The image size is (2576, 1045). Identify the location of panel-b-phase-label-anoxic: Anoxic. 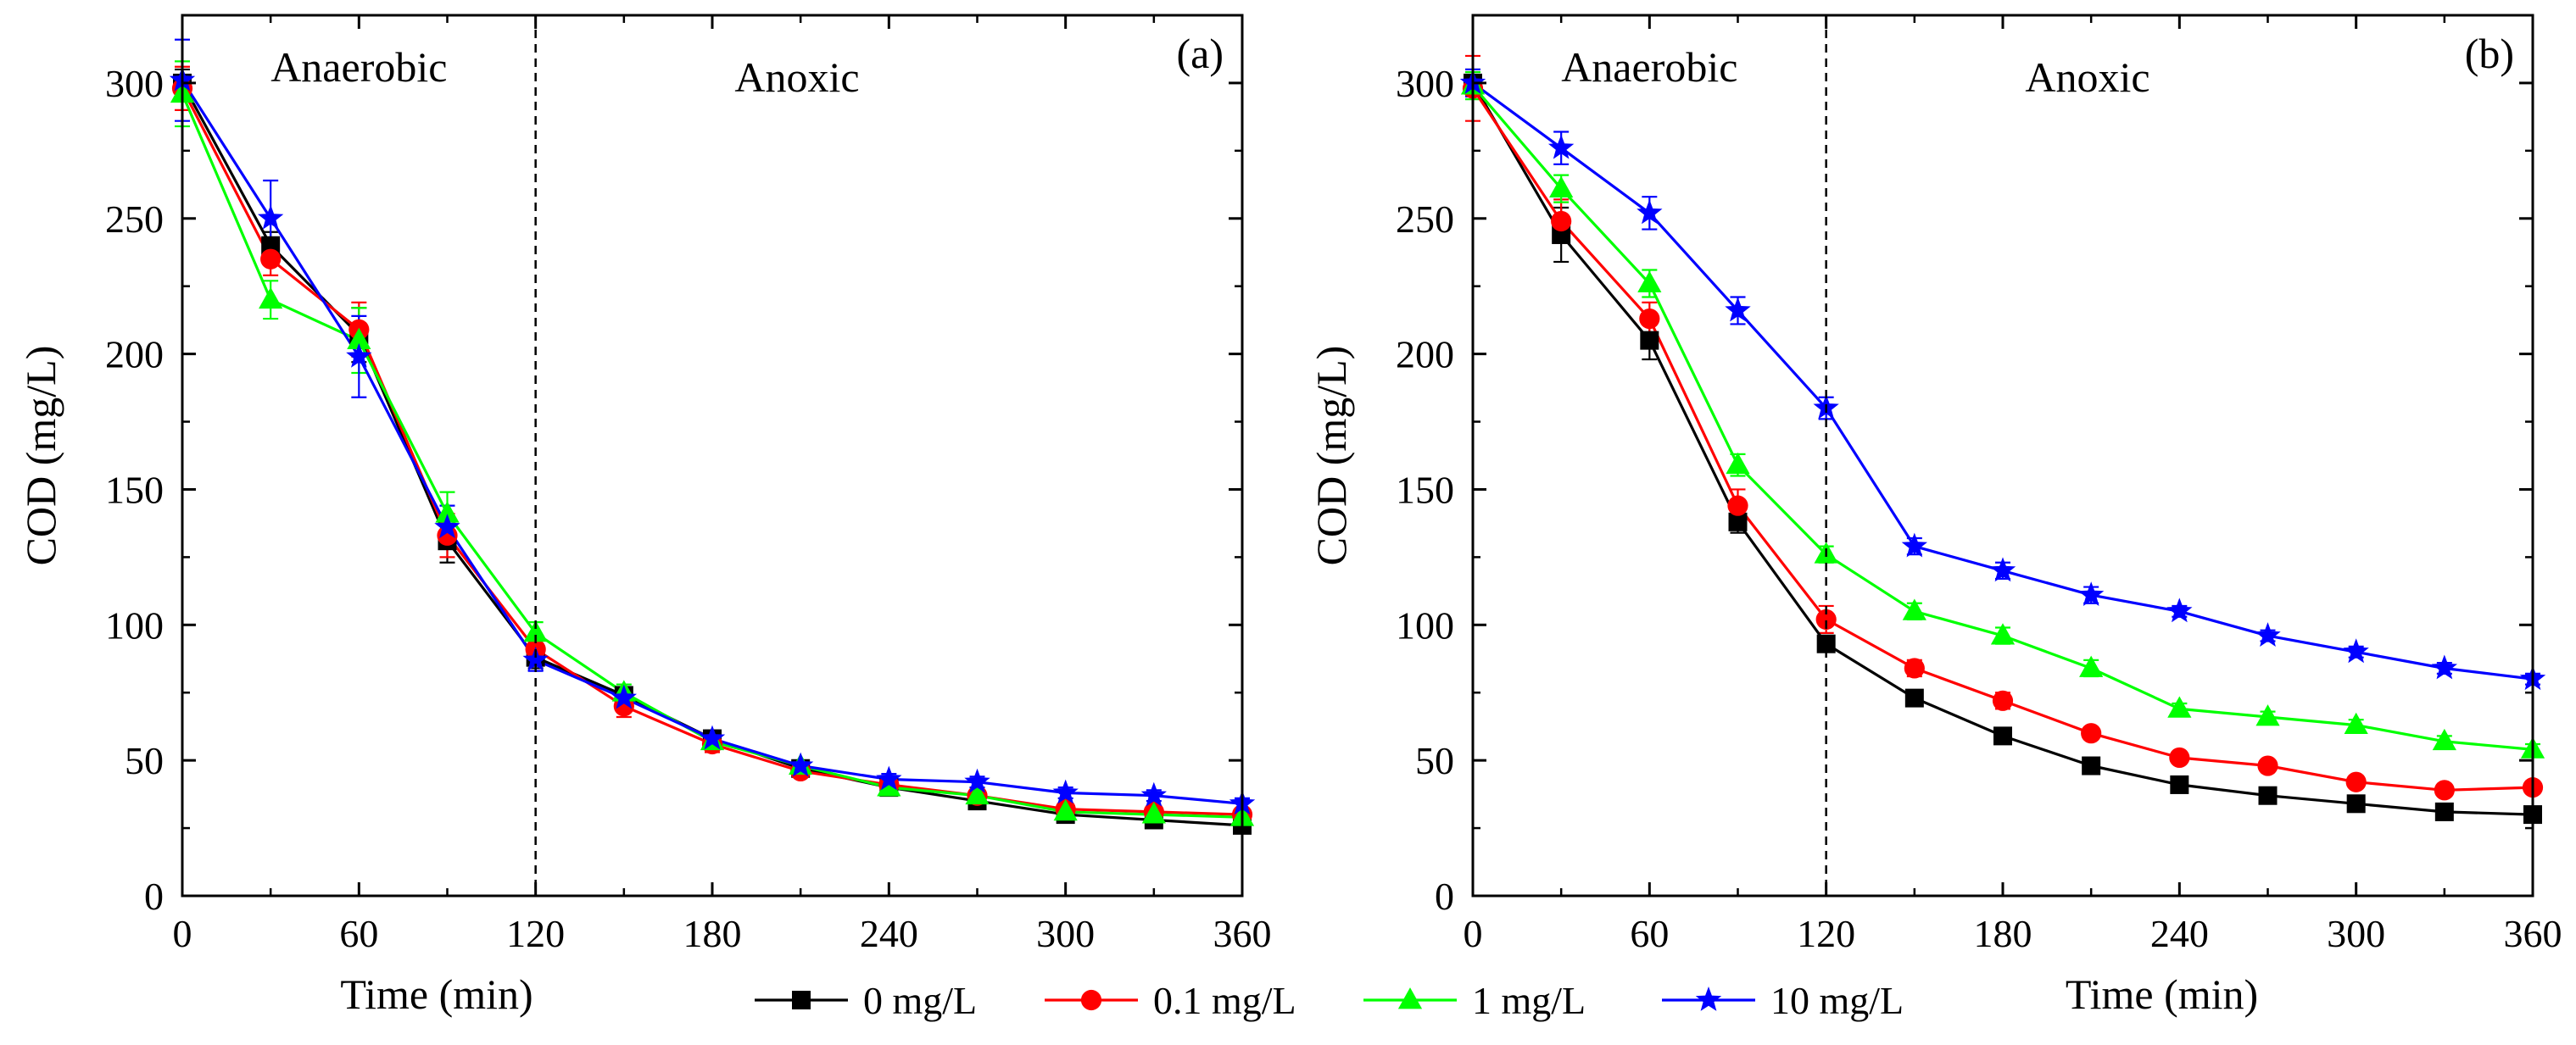
(2087, 77).